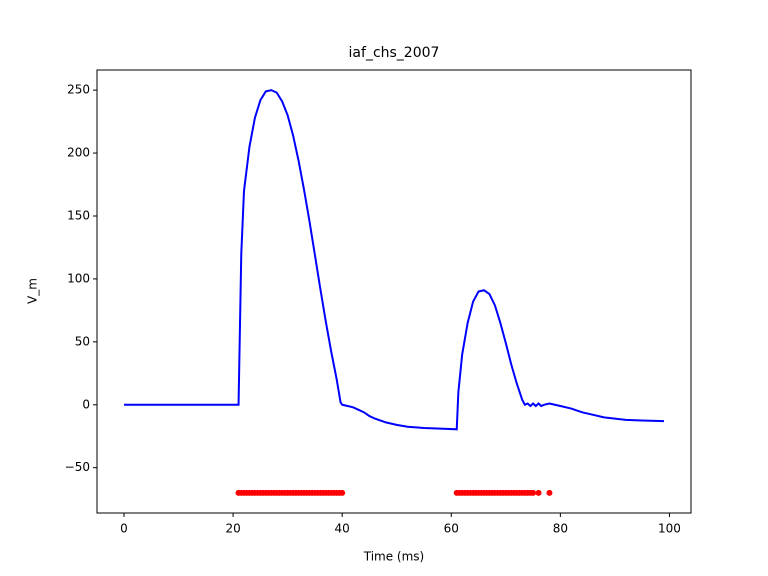  I want to click on x-tick-label: 100, so click(669, 529).